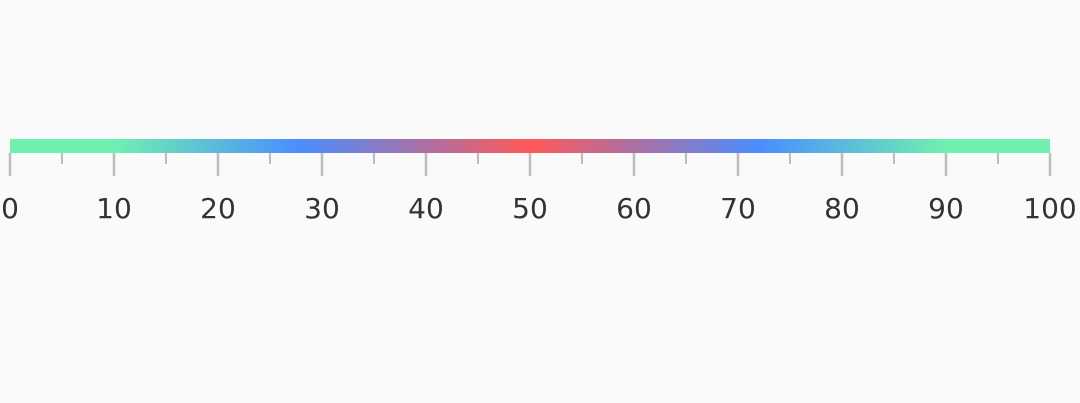 This screenshot has height=403, width=1080. Describe the element at coordinates (218, 208) in the screenshot. I see `tick-label-20: 20` at that location.